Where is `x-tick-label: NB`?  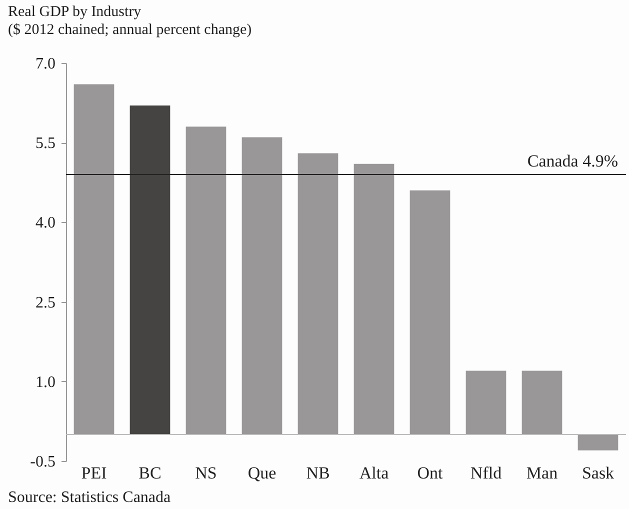 x-tick-label: NB is located at coordinates (318, 473).